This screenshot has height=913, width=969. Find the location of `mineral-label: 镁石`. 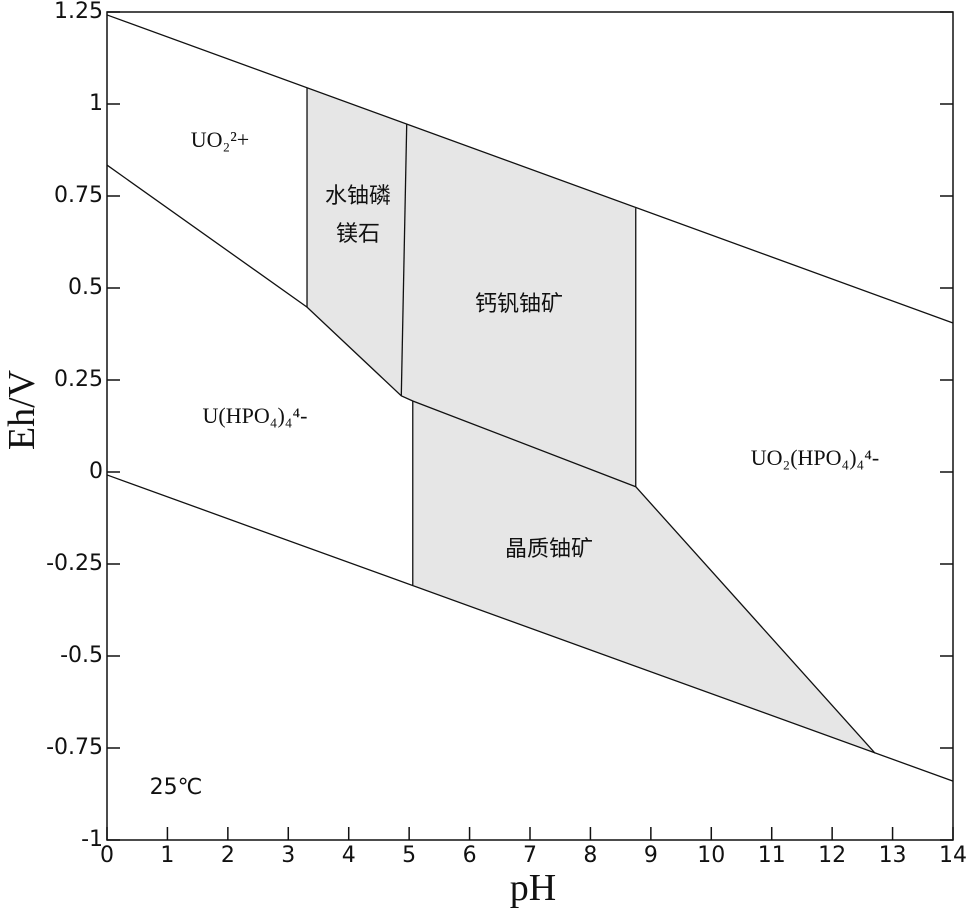

mineral-label: 镁石 is located at coordinates (358, 234).